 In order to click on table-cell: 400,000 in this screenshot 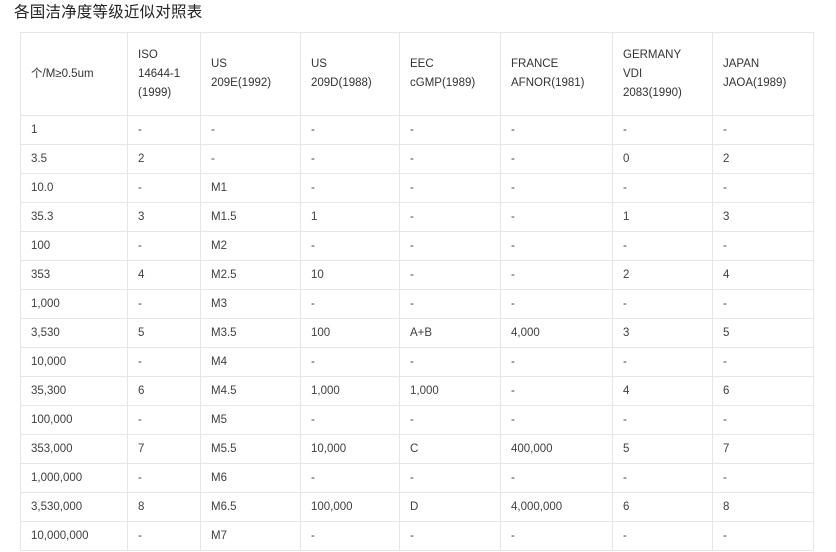, I will do `click(556, 449)`.